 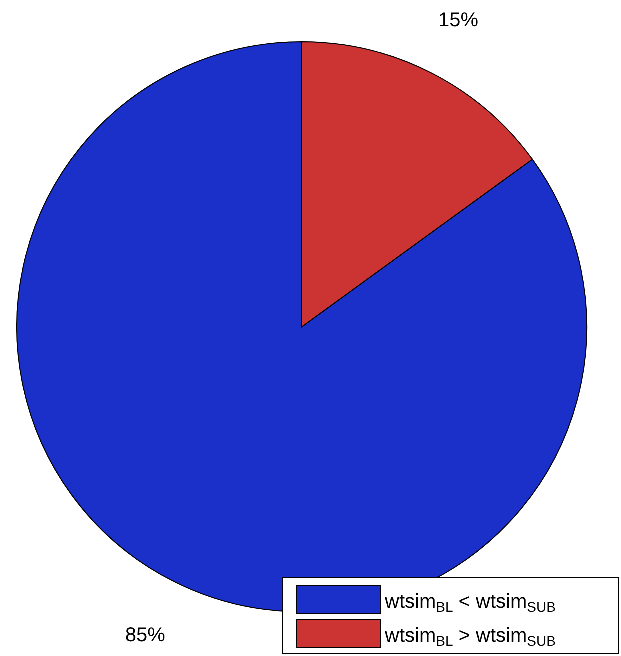 What do you see at coordinates (145, 635) in the screenshot?
I see `data-label: 85%` at bounding box center [145, 635].